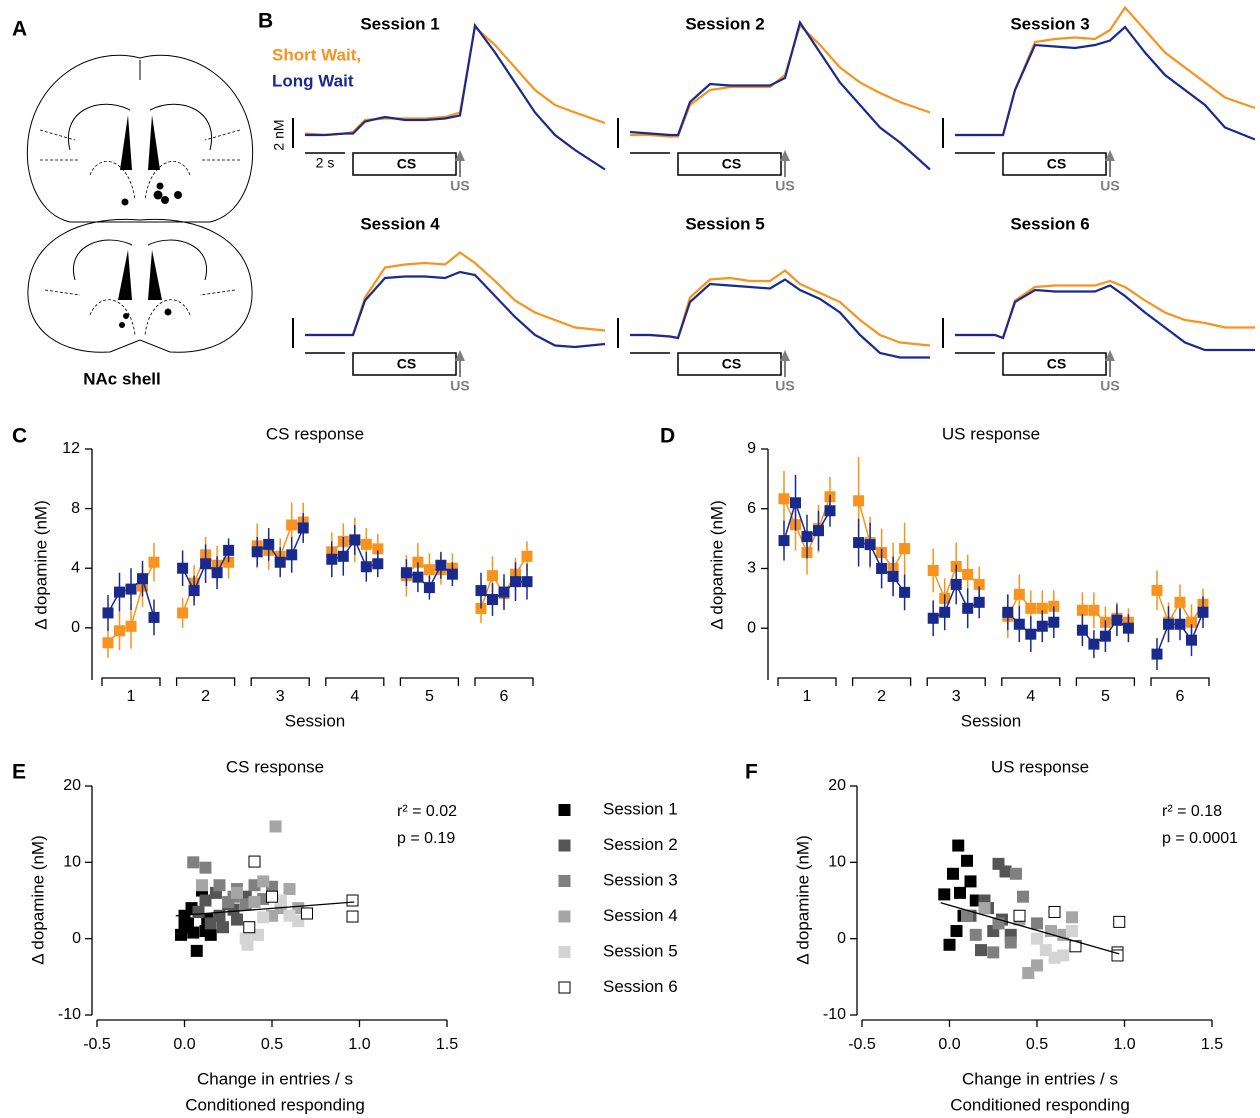 The image size is (1260, 1118). Describe the element at coordinates (724, 23) in the screenshot. I see `session-title: Session 2` at that location.